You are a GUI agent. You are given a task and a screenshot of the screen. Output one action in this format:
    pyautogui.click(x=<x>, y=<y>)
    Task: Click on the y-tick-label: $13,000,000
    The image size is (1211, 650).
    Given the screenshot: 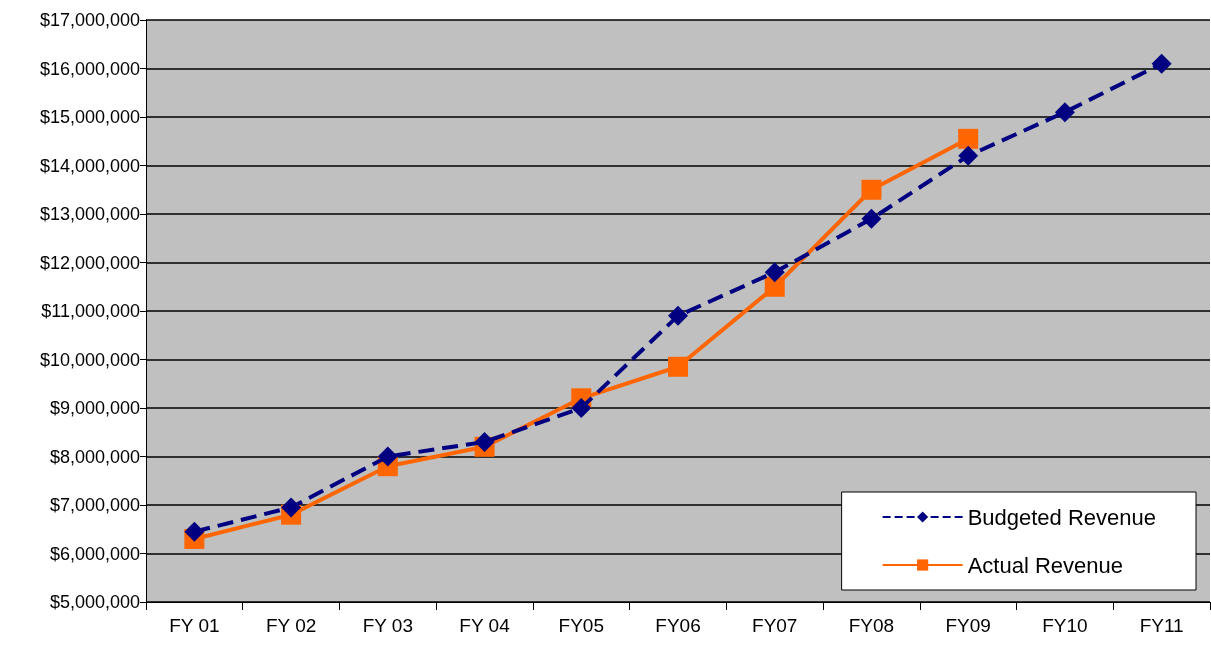 What is the action you would take?
    pyautogui.click(x=89, y=214)
    